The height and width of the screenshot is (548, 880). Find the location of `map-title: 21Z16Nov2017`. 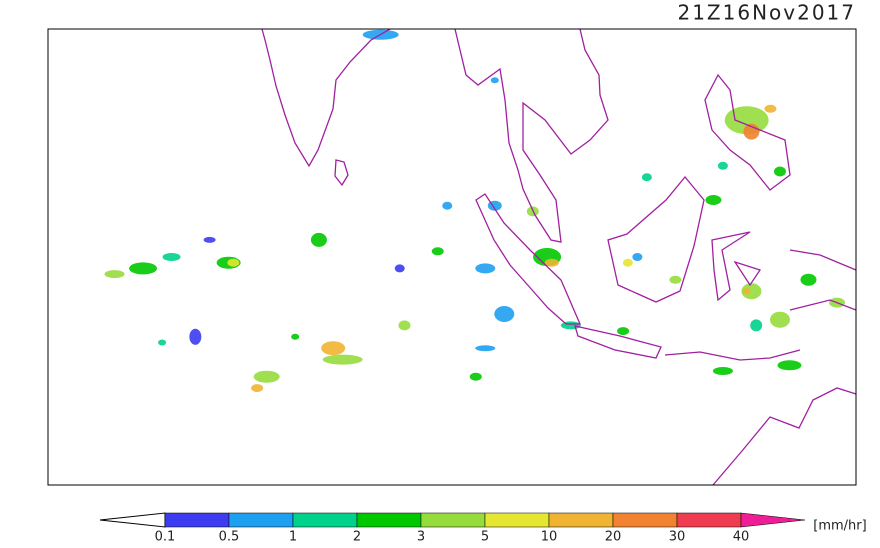

map-title: 21Z16Nov2017 is located at coordinates (766, 13).